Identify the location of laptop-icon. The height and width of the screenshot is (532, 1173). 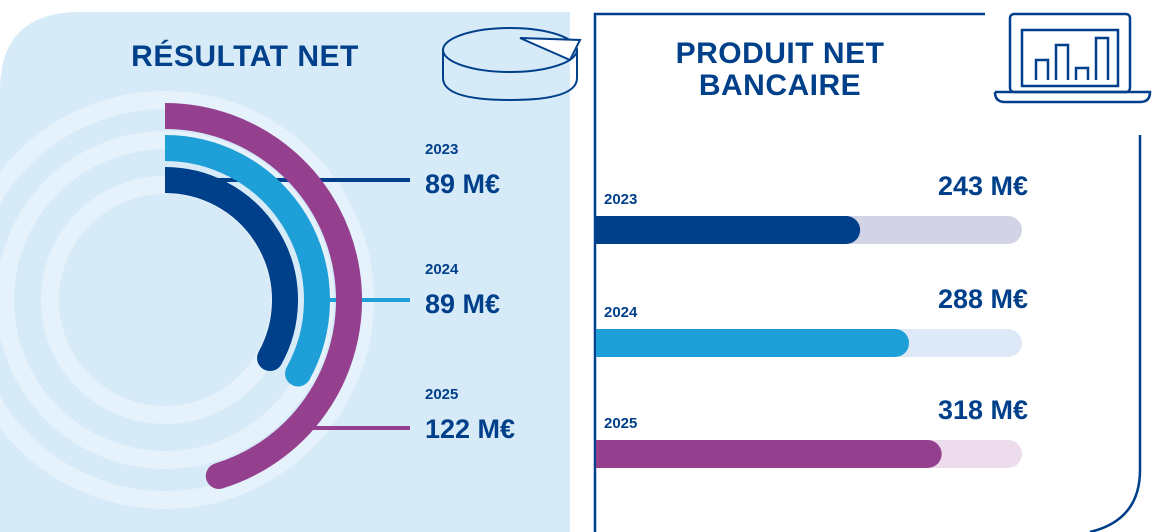
(1072, 58).